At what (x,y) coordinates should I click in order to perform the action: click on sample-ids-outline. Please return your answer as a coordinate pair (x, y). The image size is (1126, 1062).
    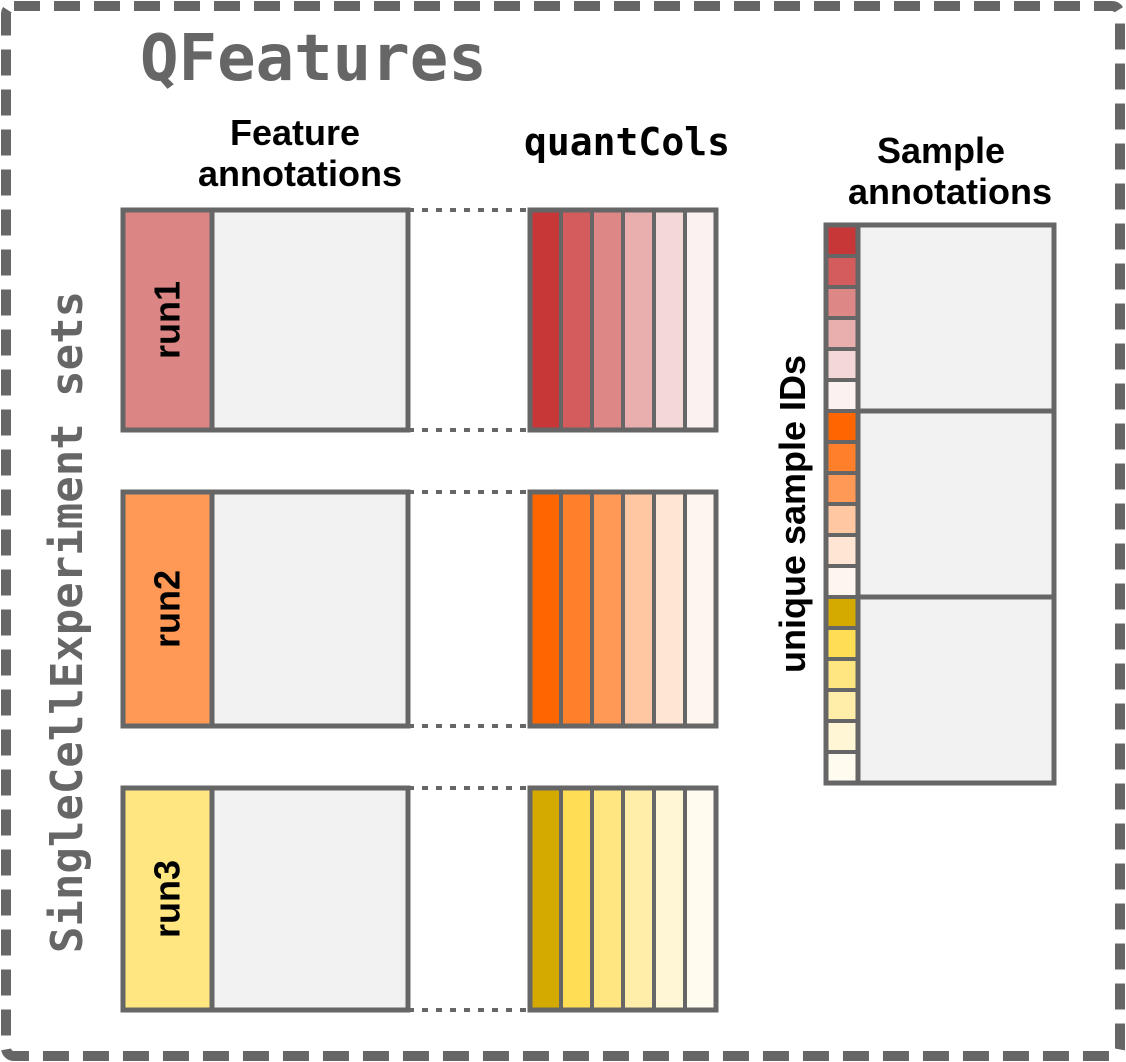
    Looking at the image, I should click on (842, 504).